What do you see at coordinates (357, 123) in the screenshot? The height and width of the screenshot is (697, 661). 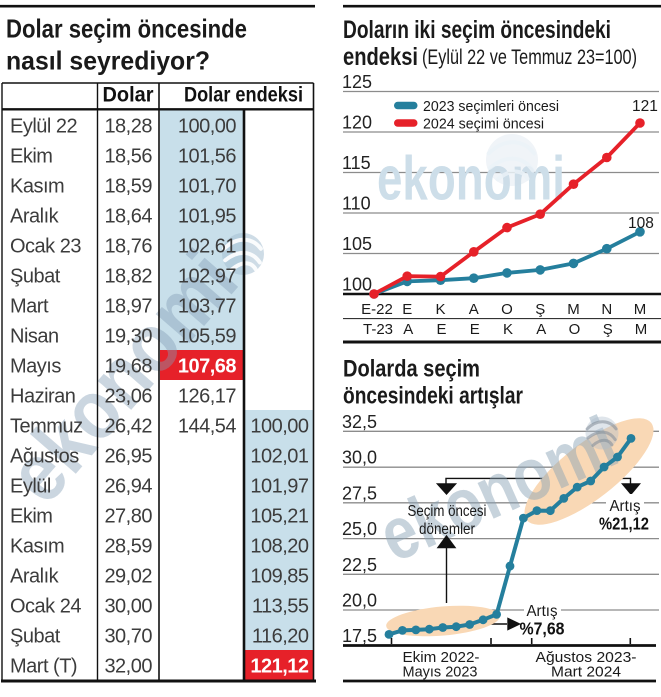 I see `svg-text: 120` at bounding box center [357, 123].